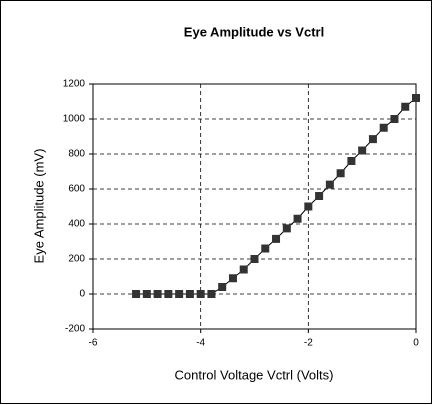 The width and height of the screenshot is (433, 405). I want to click on y-tick-label: -200, so click(75, 329).